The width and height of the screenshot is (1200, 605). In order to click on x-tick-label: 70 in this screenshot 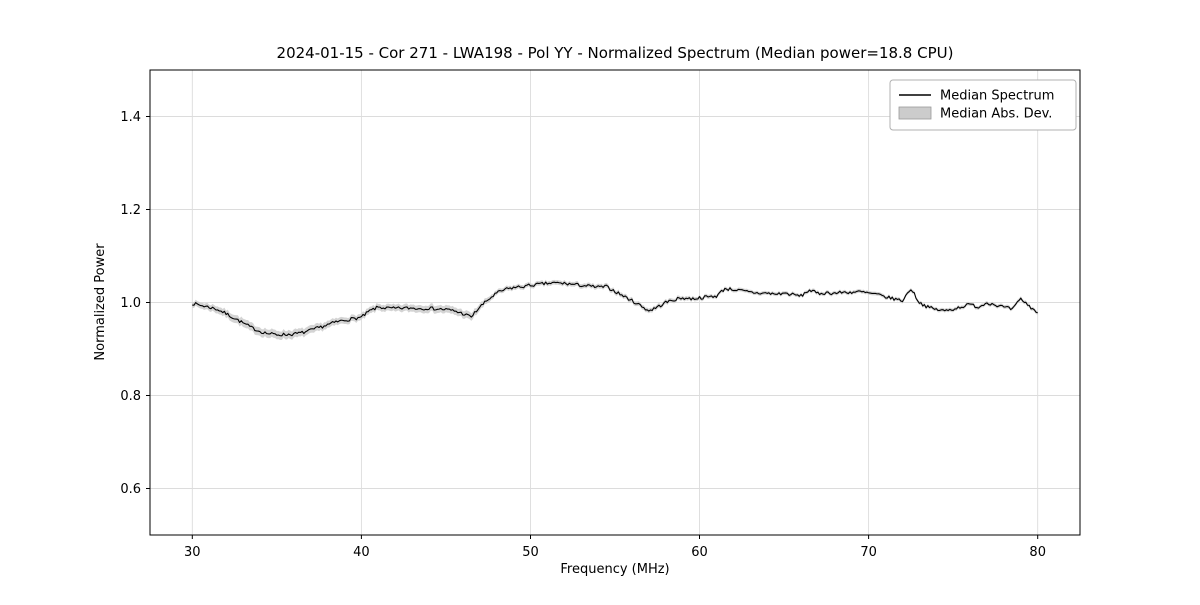, I will do `click(868, 552)`.